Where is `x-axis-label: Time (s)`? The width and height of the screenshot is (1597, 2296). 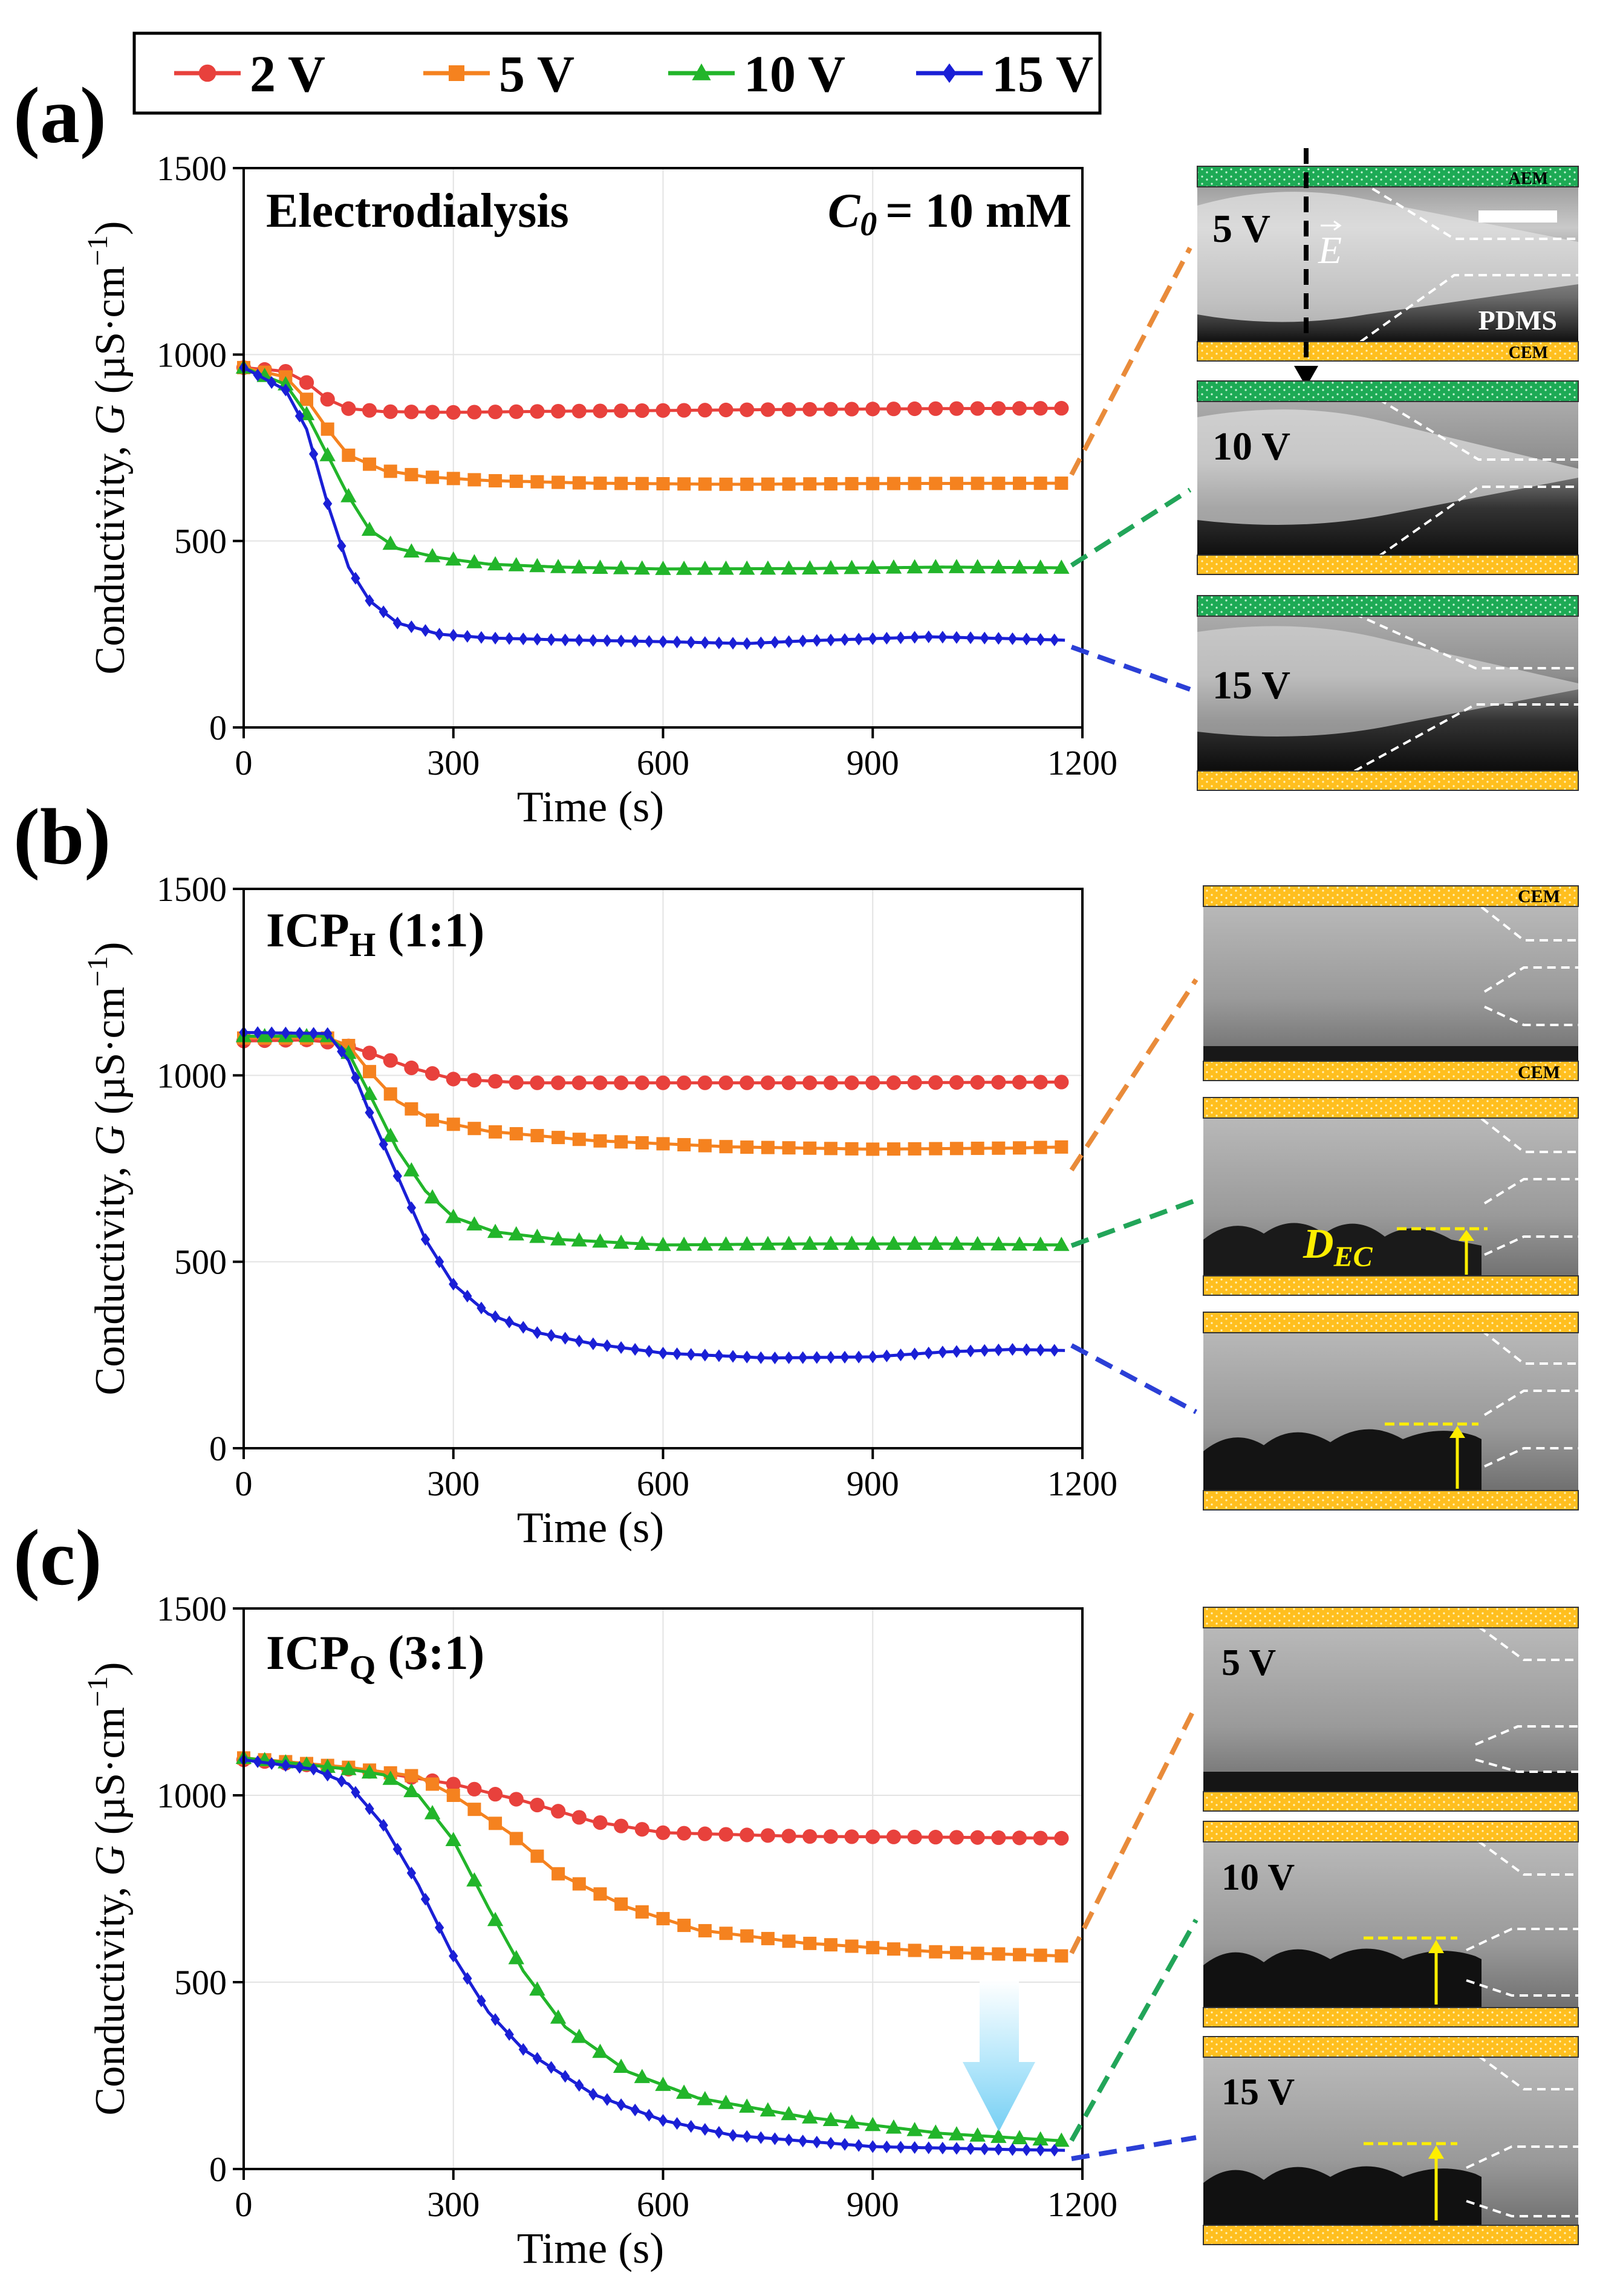 x-axis-label: Time (s) is located at coordinates (590, 2248).